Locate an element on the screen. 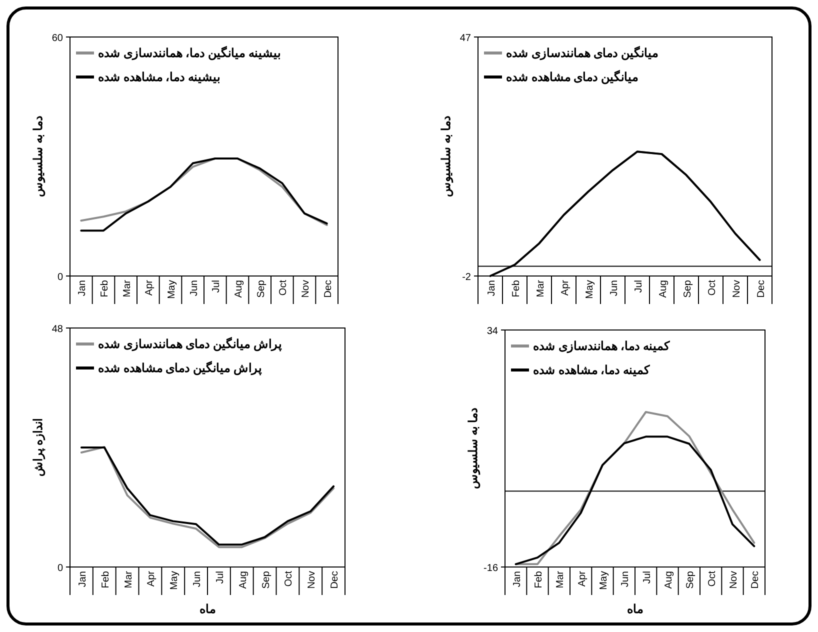  legend-label: کمینه دما، همانندسازی شده is located at coordinates (601, 346).